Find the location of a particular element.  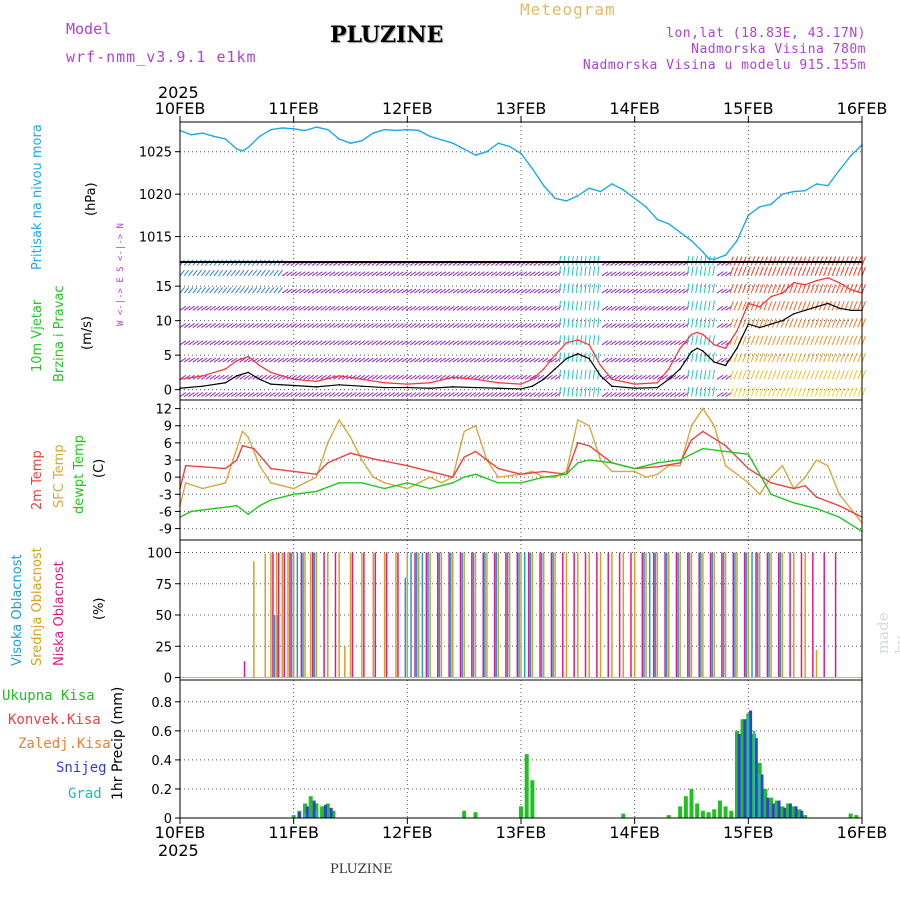

temp-unit: (C) is located at coordinates (99, 468).